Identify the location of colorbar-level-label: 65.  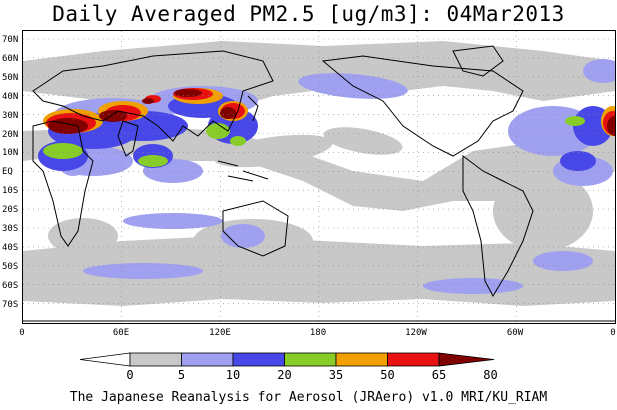
(439, 375).